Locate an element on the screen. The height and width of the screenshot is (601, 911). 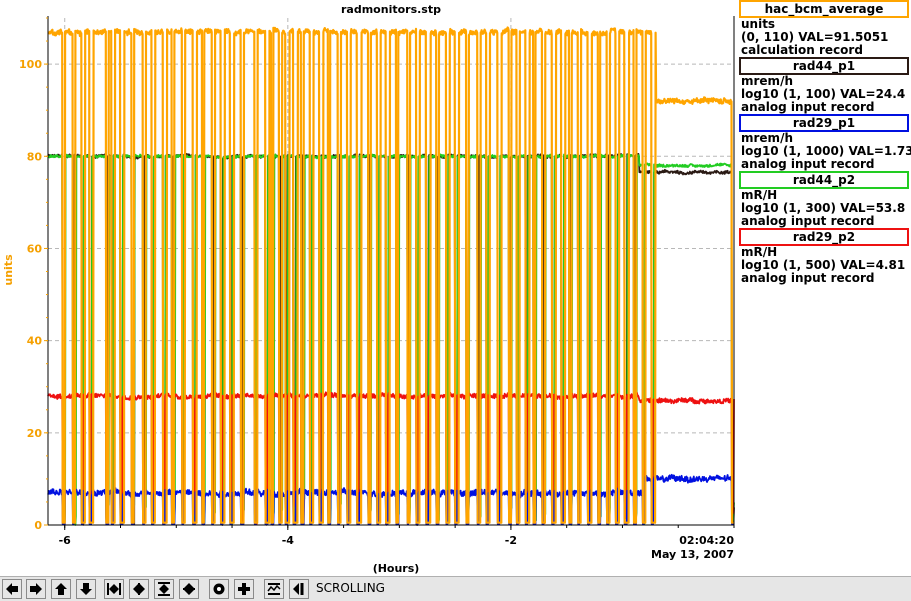
legend-name-box: rad44_p2 is located at coordinates (824, 180).